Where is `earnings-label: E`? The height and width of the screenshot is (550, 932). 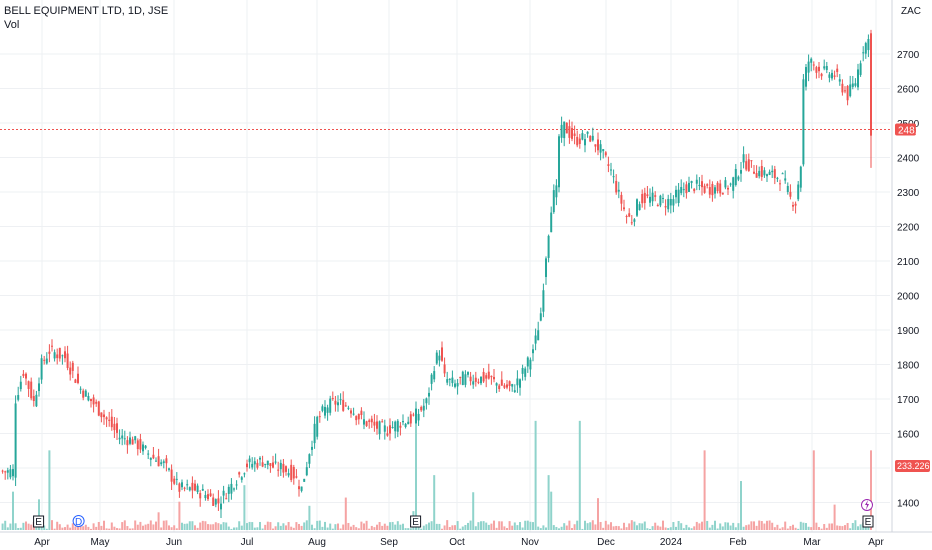
earnings-label: E is located at coordinates (868, 522).